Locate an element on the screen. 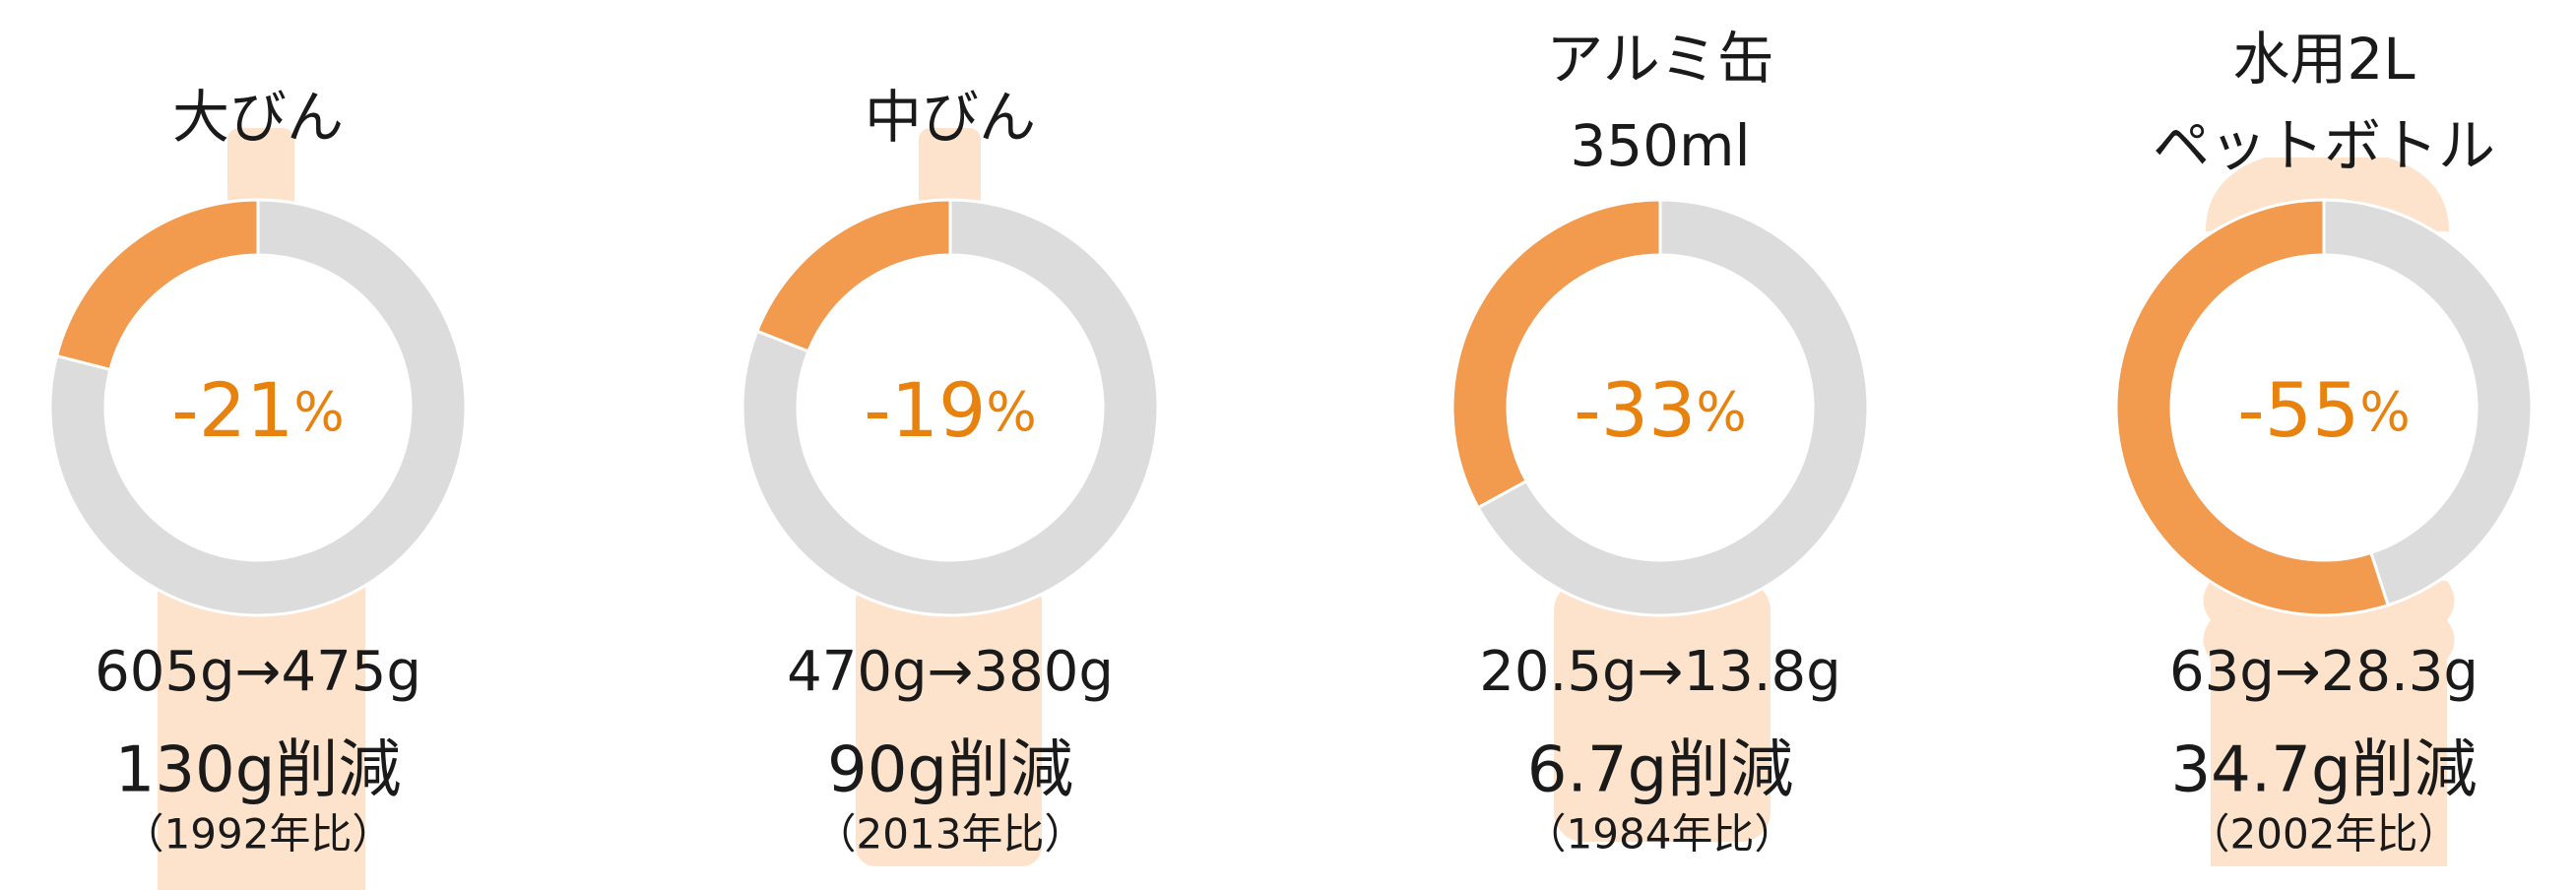 The width and height of the screenshot is (2576, 890). center-label: -33% is located at coordinates (1660, 410).